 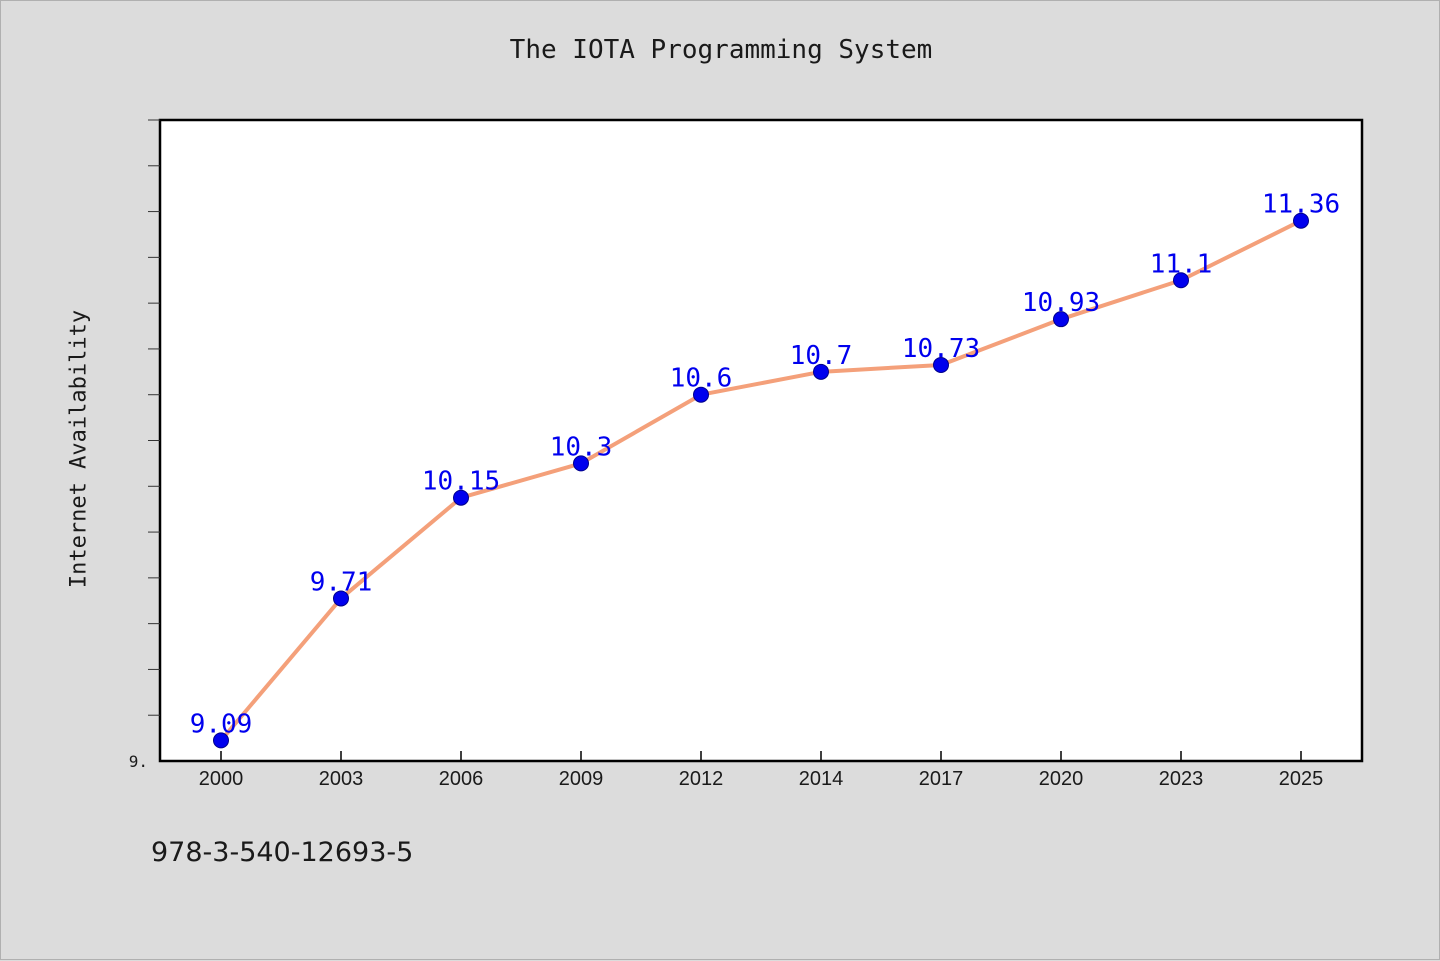 I want to click on chart-title: The IOTA Programming System, so click(x=721, y=50).